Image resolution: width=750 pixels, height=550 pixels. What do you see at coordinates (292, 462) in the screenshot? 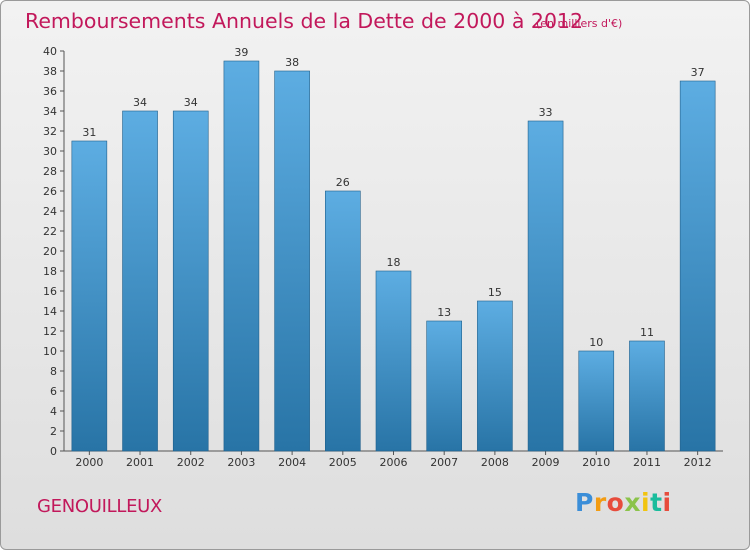
I see `x-tick-label-2004: 2004` at bounding box center [292, 462].